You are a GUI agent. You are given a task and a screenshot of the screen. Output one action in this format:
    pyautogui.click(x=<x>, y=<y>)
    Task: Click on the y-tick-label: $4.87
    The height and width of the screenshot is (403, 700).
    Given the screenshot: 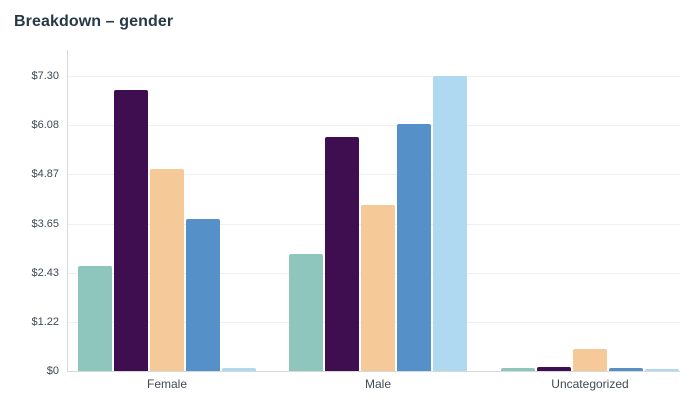 What is the action you would take?
    pyautogui.click(x=45, y=174)
    